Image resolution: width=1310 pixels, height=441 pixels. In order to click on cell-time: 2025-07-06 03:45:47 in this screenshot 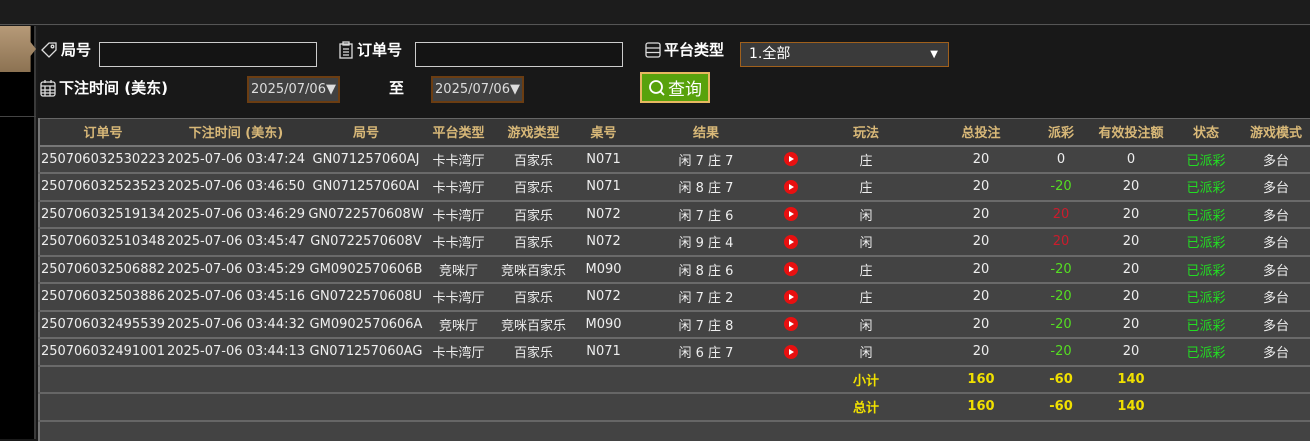, I will do `click(236, 242)`.